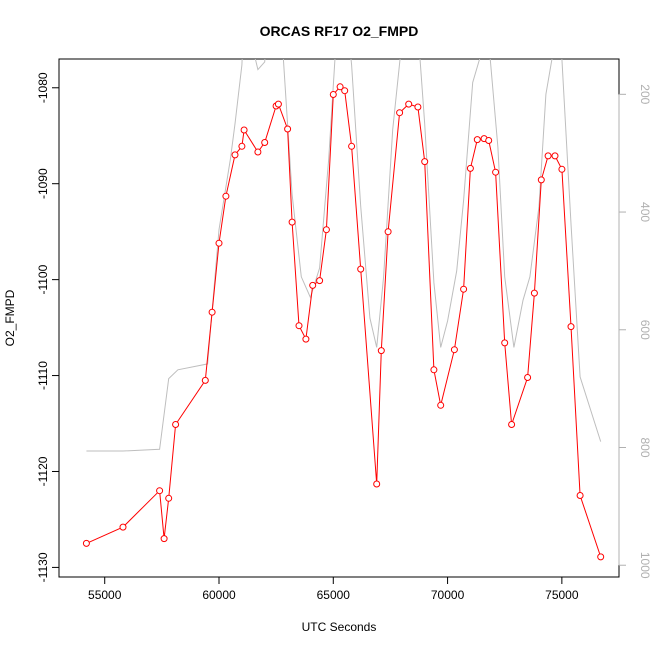 This screenshot has width=650, height=650. What do you see at coordinates (644, 94) in the screenshot?
I see `y2-tick-label: 200` at bounding box center [644, 94].